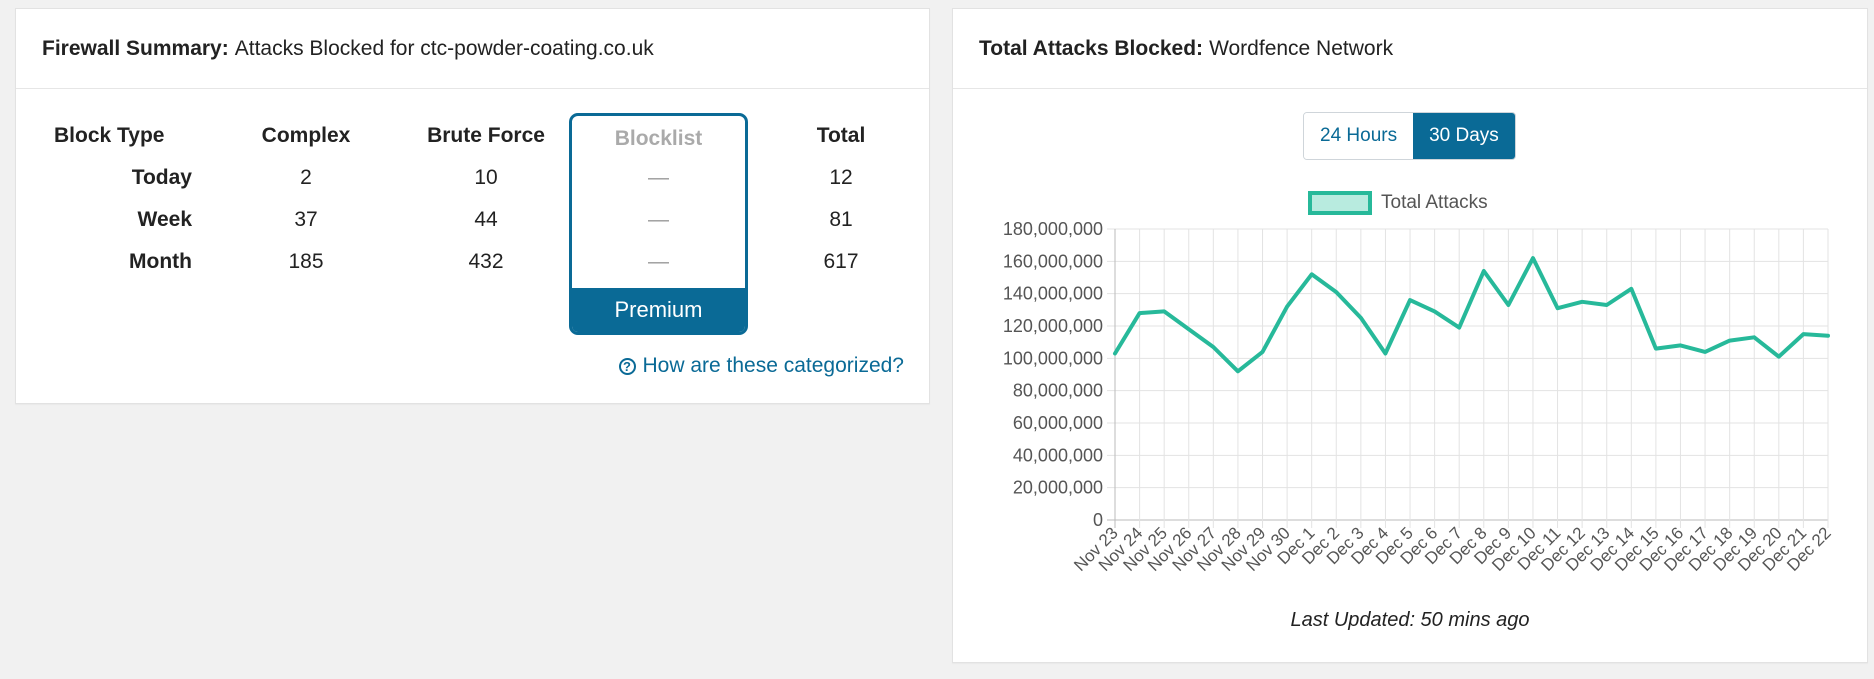 The height and width of the screenshot is (679, 1874). What do you see at coordinates (306, 135) in the screenshot?
I see `header-complex: Complex` at bounding box center [306, 135].